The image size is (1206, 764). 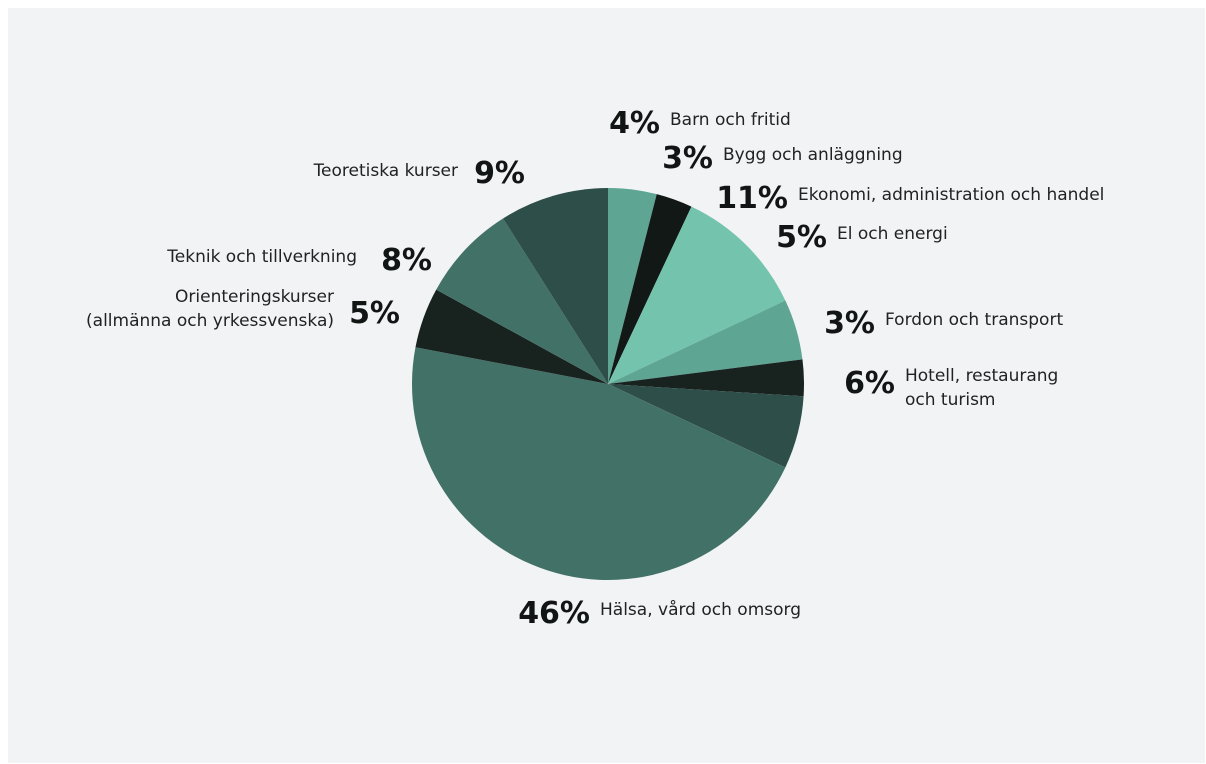 I want to click on slice-name-label: Teoretiska kurser, so click(x=385, y=171).